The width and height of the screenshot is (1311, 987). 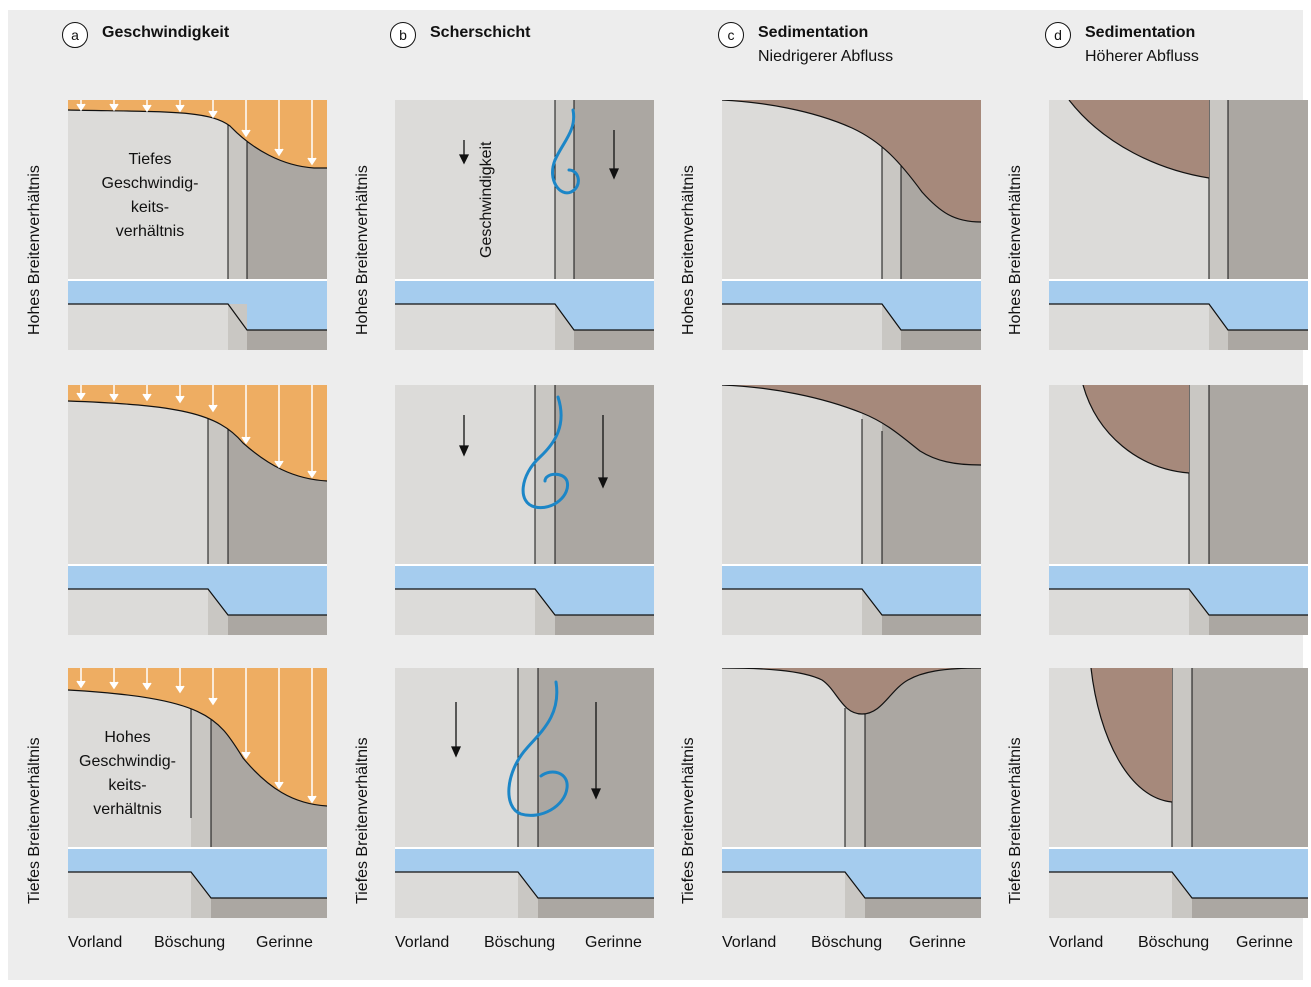 What do you see at coordinates (731, 35) in the screenshot?
I see `column-letter-c: c` at bounding box center [731, 35].